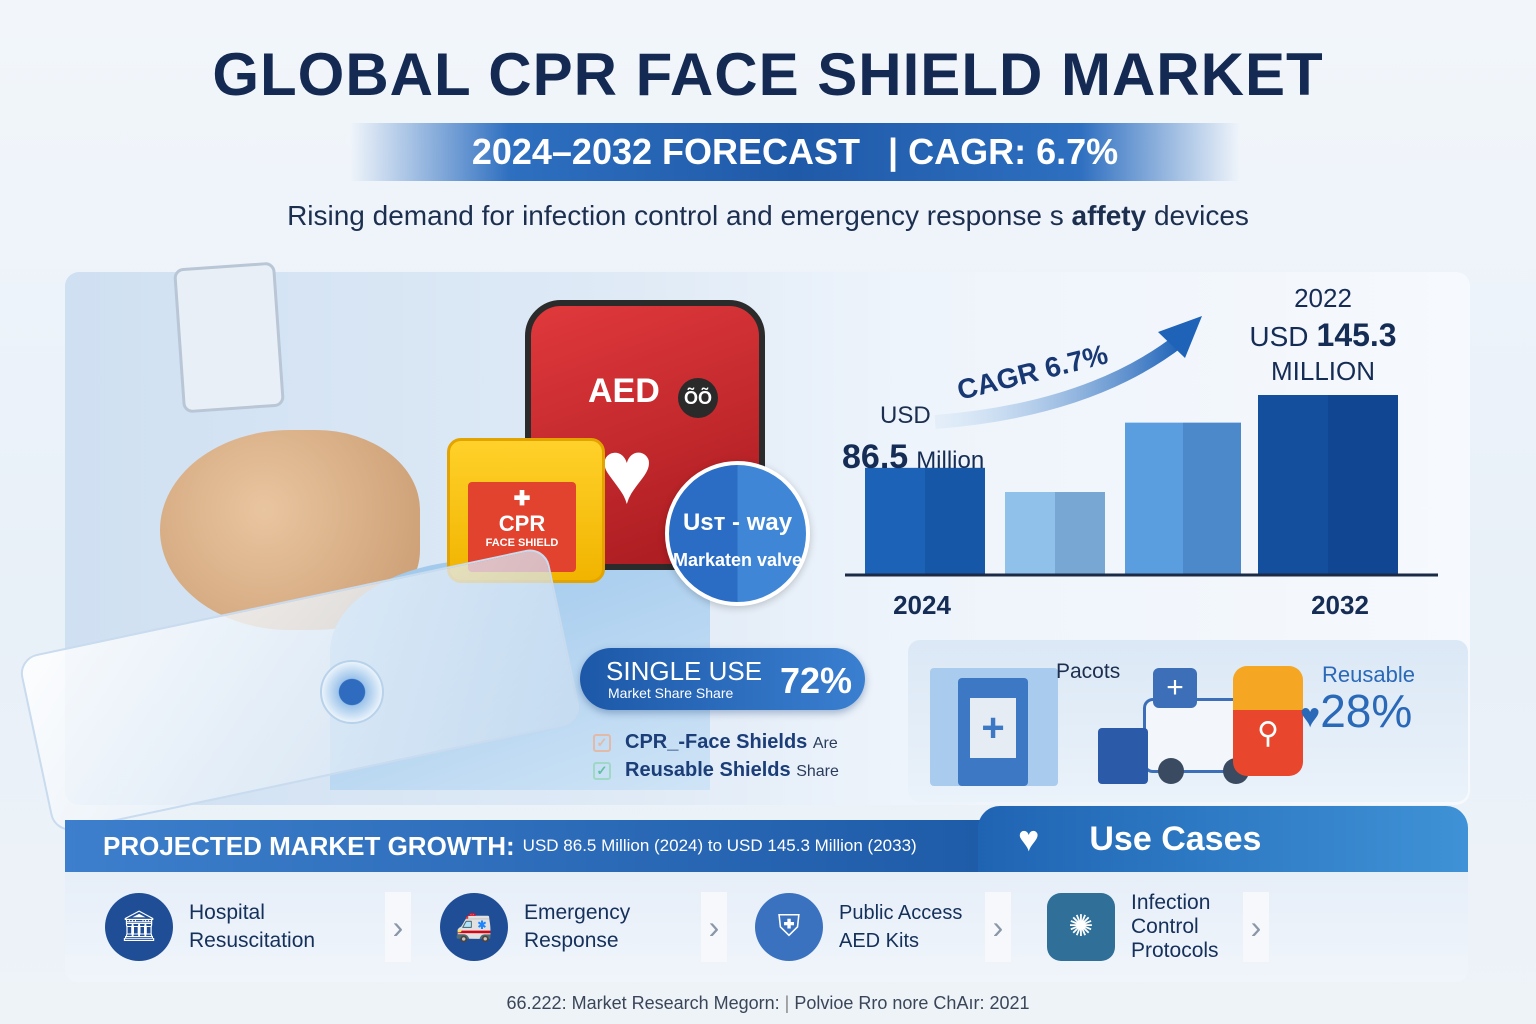  What do you see at coordinates (1088, 671) in the screenshot?
I see `pacots-label: Pacots` at bounding box center [1088, 671].